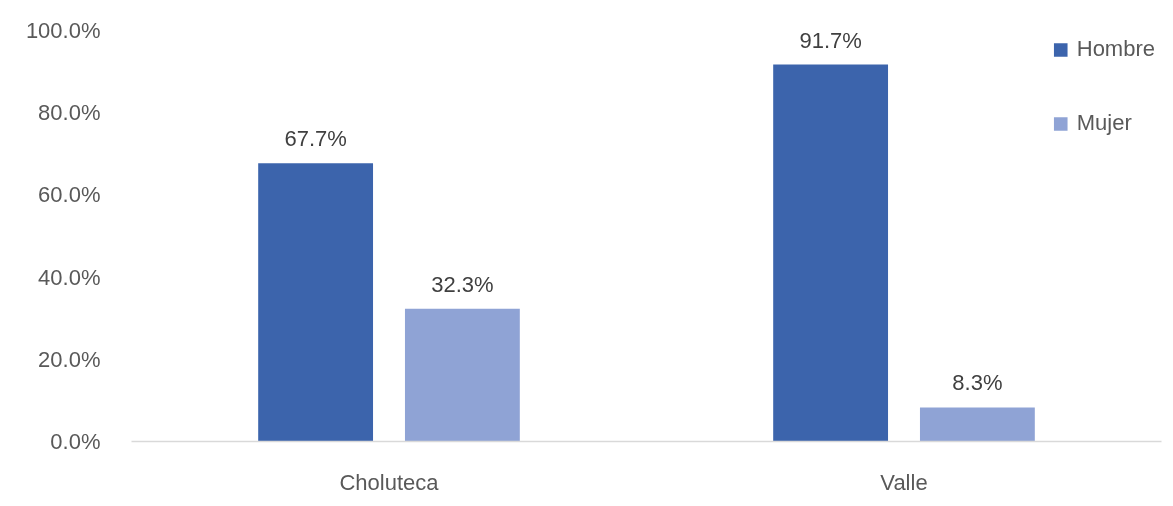 This screenshot has width=1173, height=506. What do you see at coordinates (75, 441) in the screenshot?
I see `y-tick-label: 0.0%` at bounding box center [75, 441].